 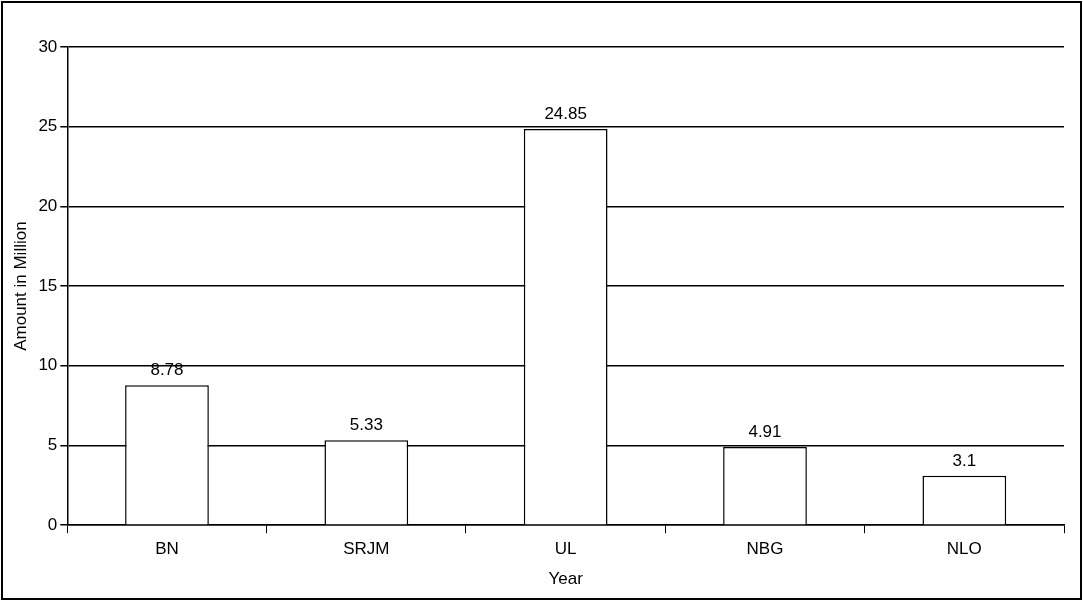 What do you see at coordinates (48, 126) in the screenshot?
I see `y-tick-label: 25` at bounding box center [48, 126].